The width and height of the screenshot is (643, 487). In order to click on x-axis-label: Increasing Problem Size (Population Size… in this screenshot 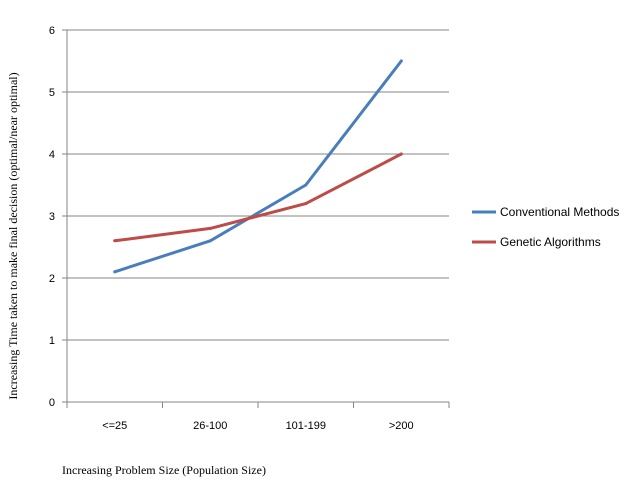, I will do `click(164, 470)`.